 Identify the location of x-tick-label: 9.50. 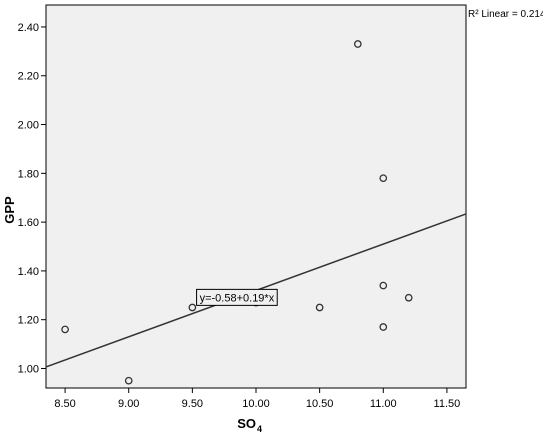
(192, 404).